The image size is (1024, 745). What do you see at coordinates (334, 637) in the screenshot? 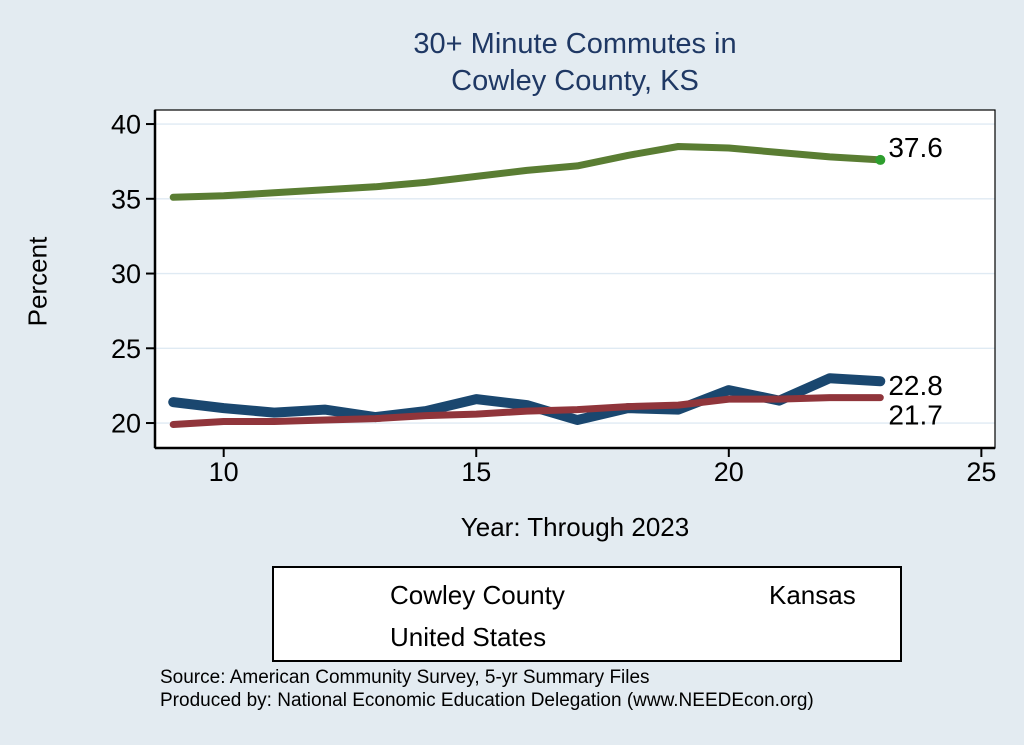
I see `united-states-line-swatch` at bounding box center [334, 637].